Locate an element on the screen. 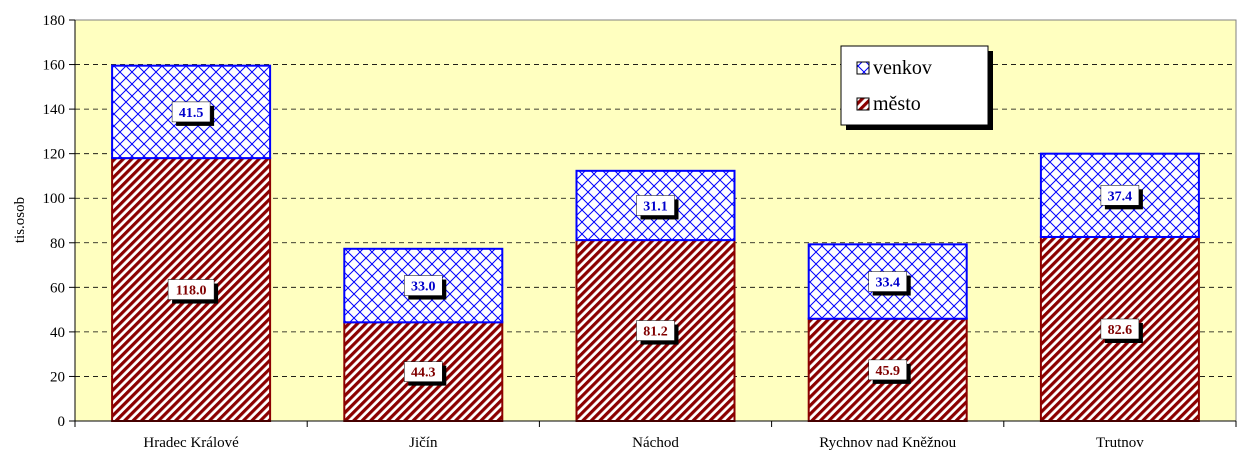 This screenshot has height=453, width=1247. y-tick-label: 160 is located at coordinates (54, 66).